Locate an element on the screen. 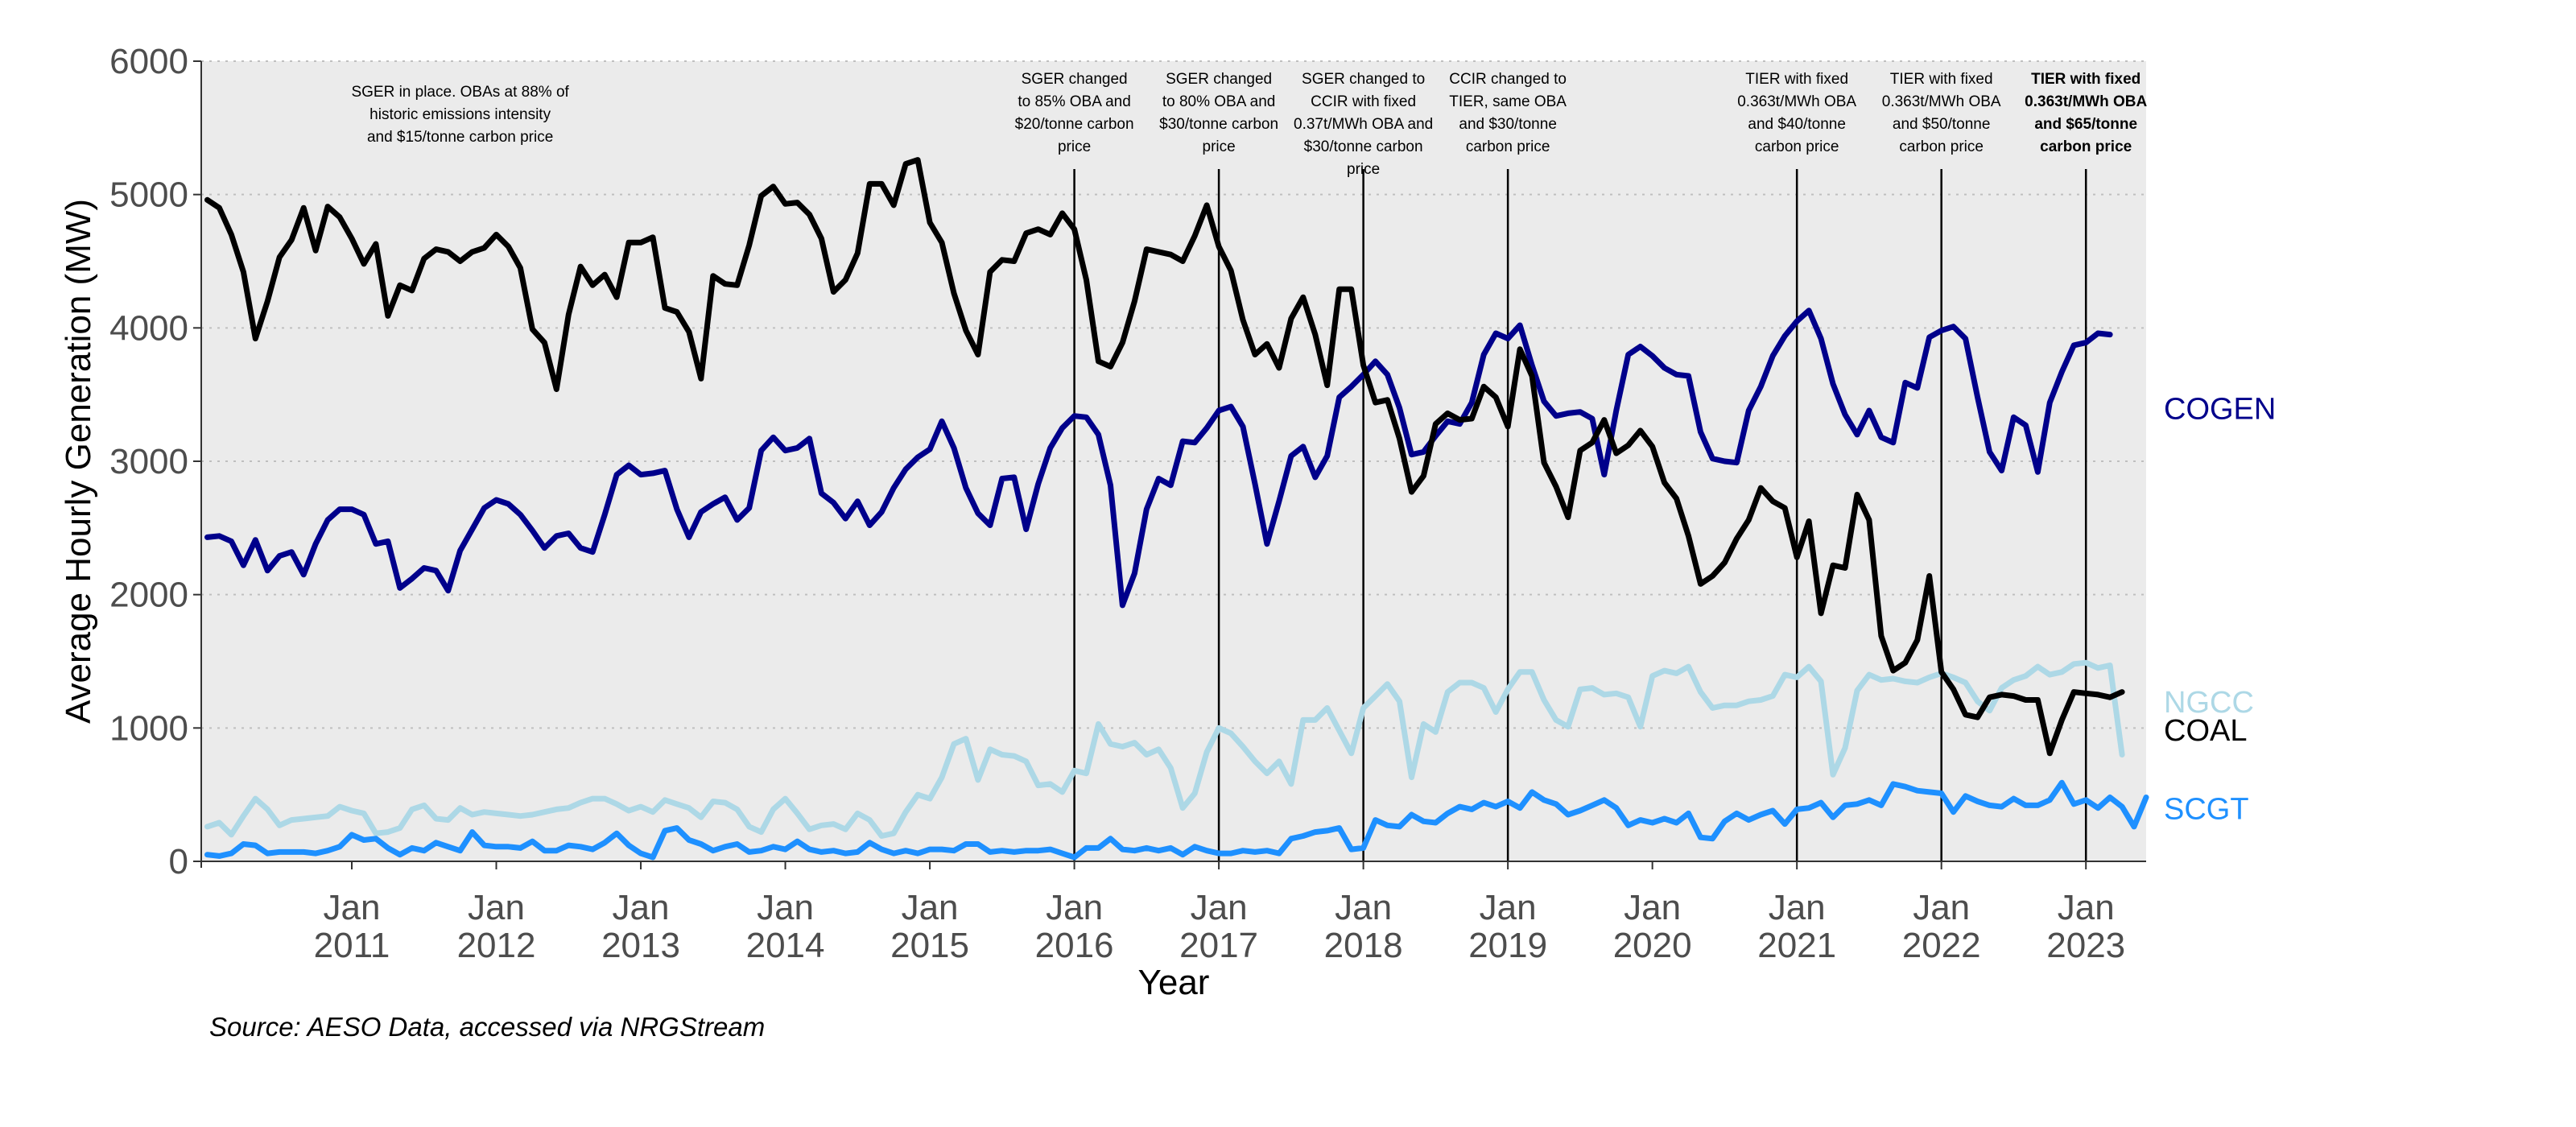 The height and width of the screenshot is (1127, 2576). x-tick-label-month-2018: Jan is located at coordinates (1363, 907).